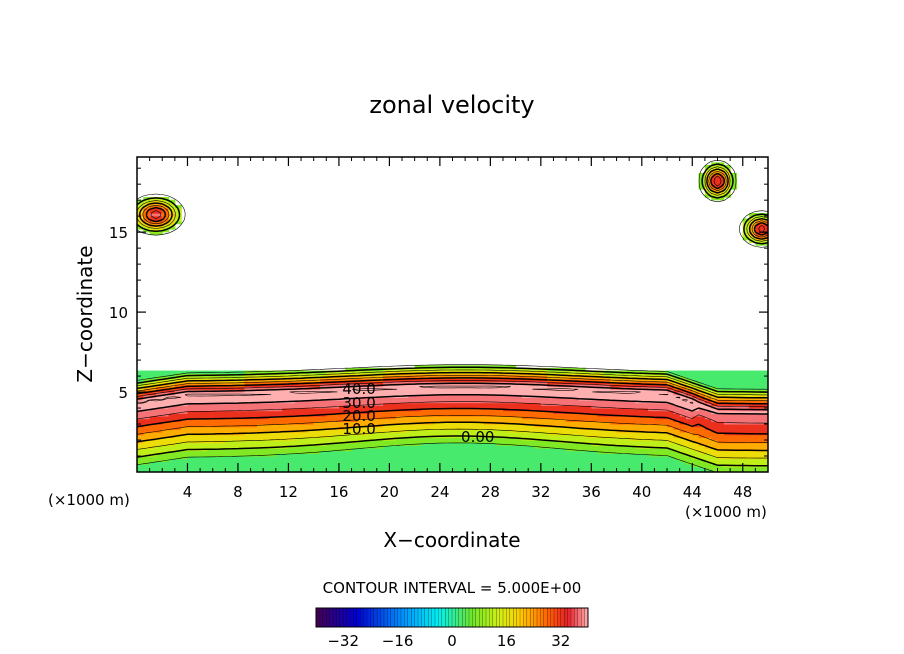 The image size is (904, 654). I want to click on x-tick-label: 32, so click(540, 492).